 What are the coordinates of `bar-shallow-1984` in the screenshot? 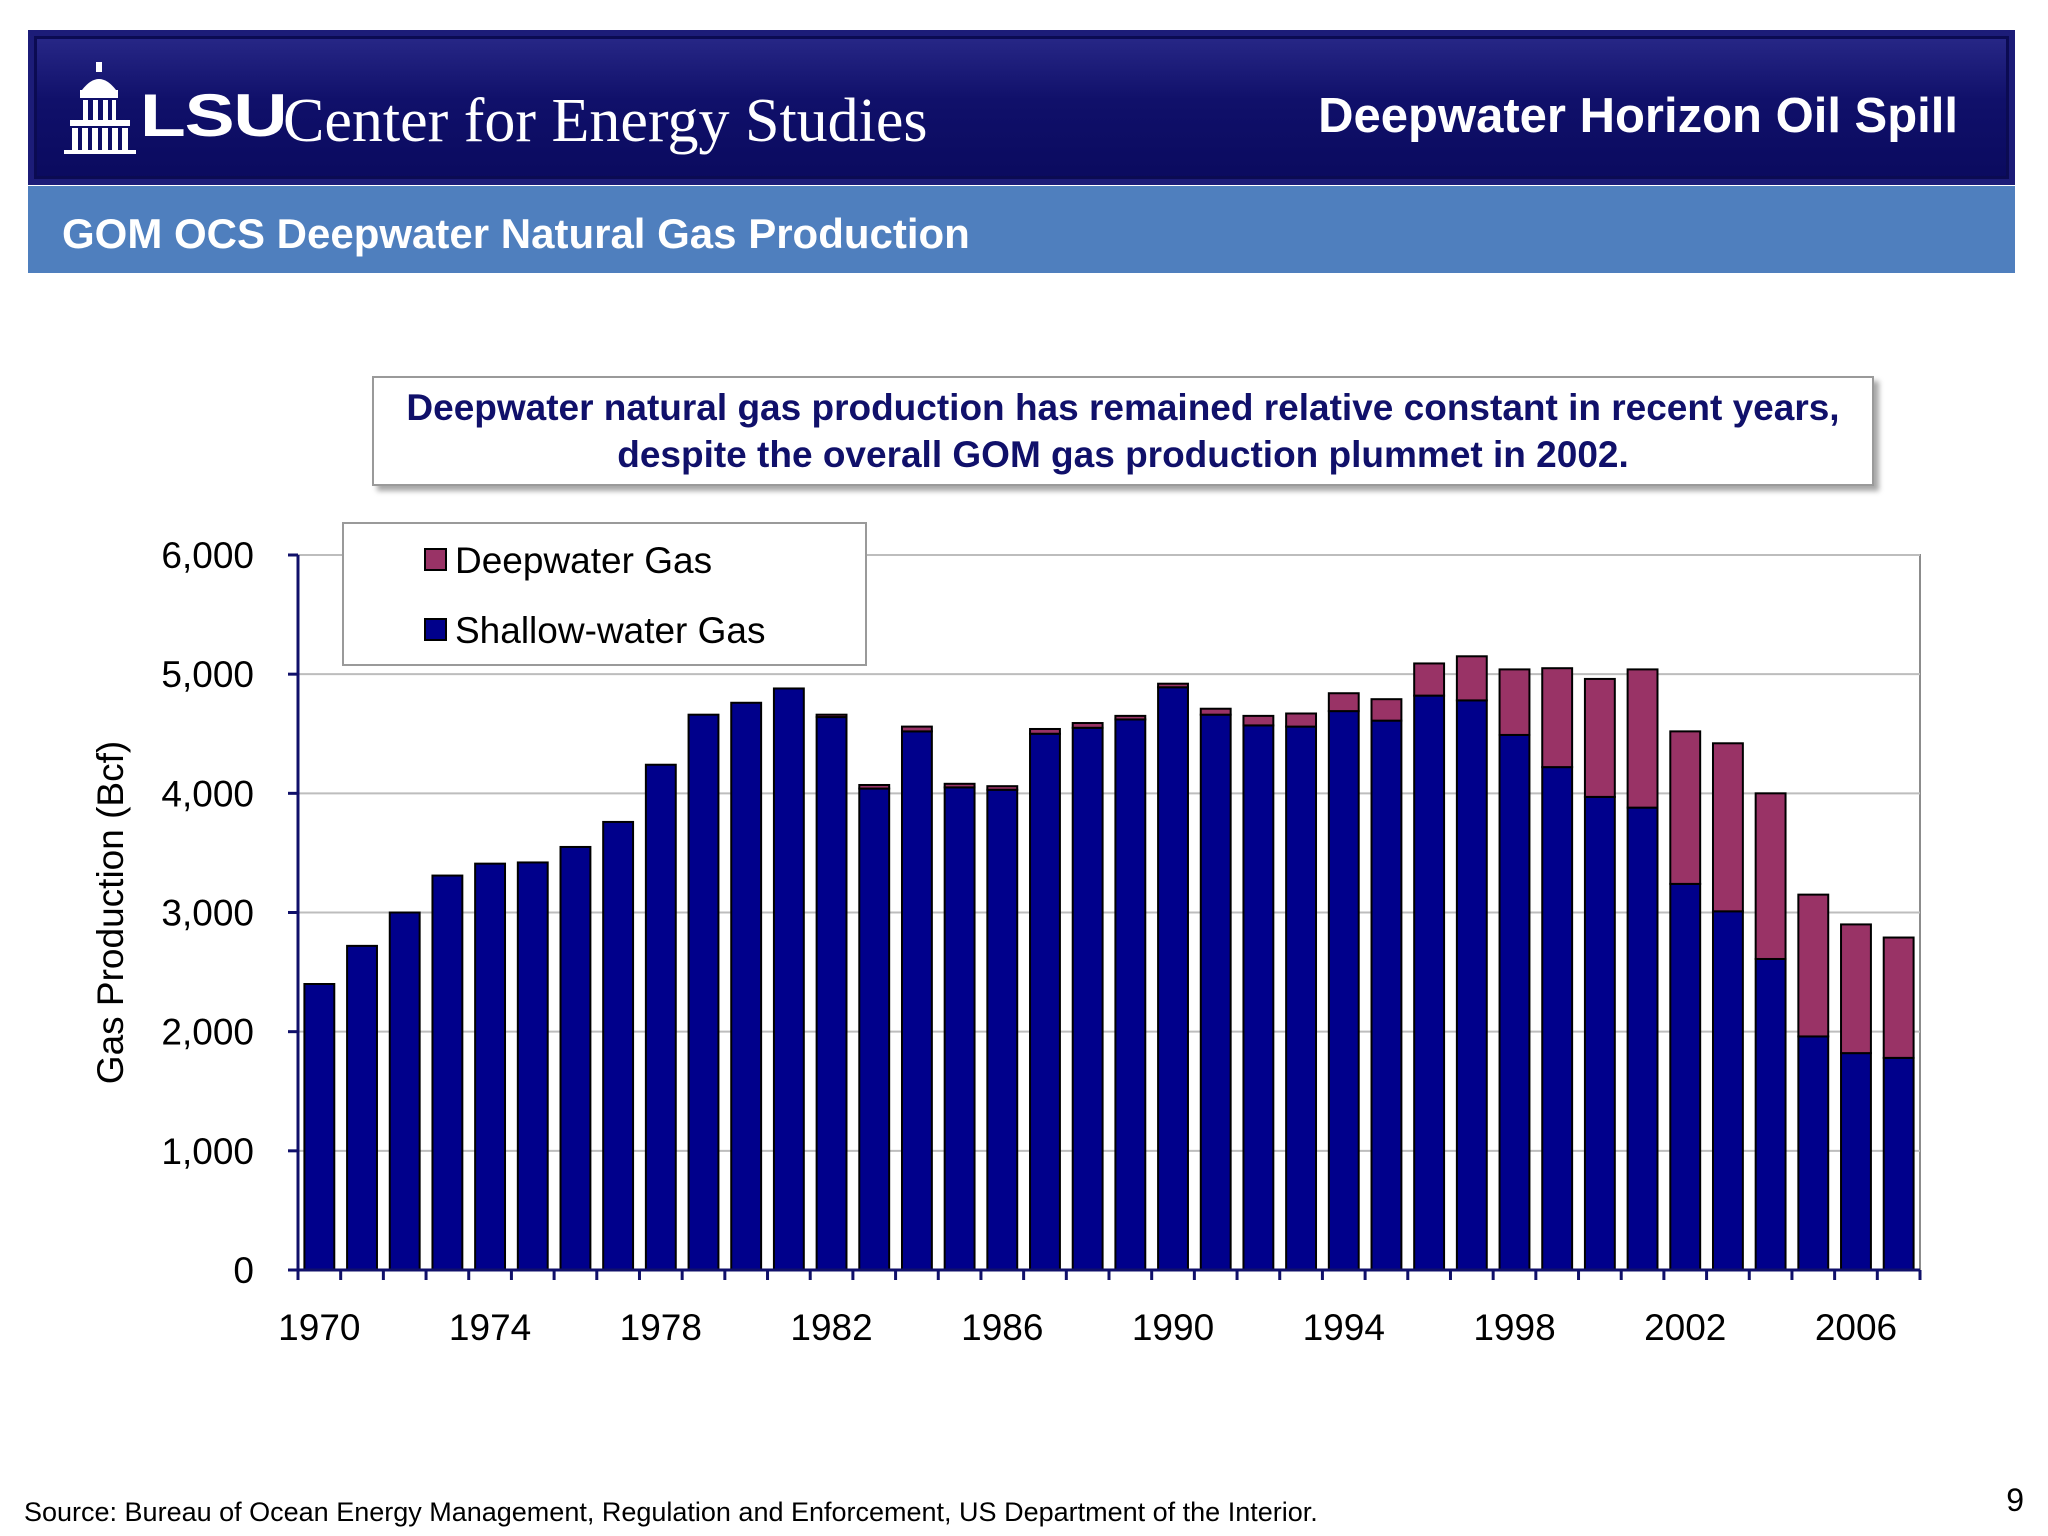 It's located at (916, 1000).